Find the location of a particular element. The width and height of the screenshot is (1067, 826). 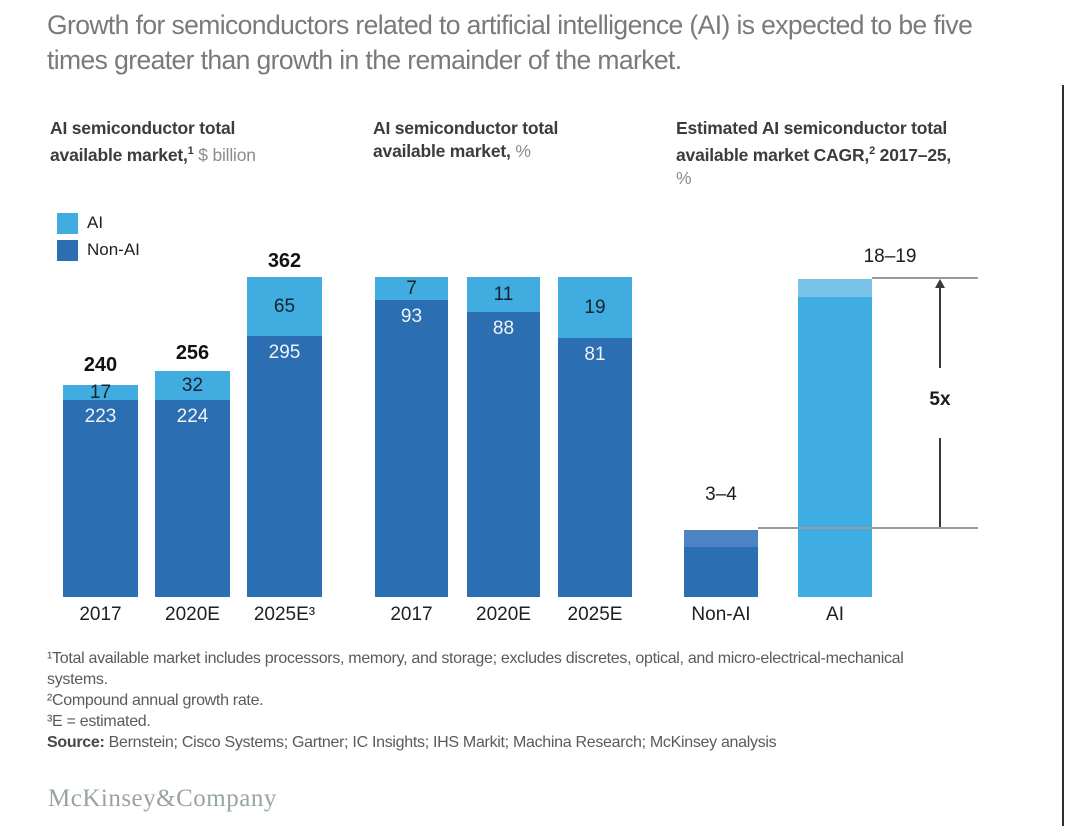

segment-non-ai: 93 is located at coordinates (411, 448).